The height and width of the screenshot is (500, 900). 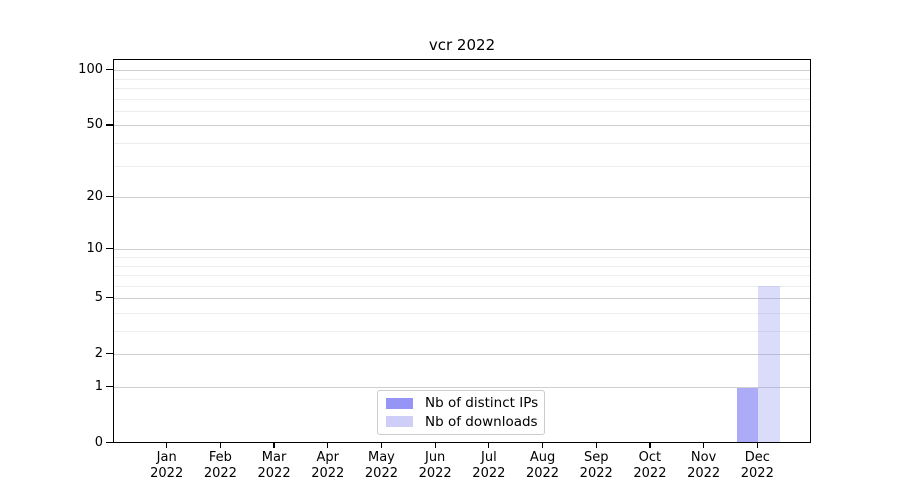 I want to click on x-tick-label-feb: Feb 2022, so click(x=220, y=465).